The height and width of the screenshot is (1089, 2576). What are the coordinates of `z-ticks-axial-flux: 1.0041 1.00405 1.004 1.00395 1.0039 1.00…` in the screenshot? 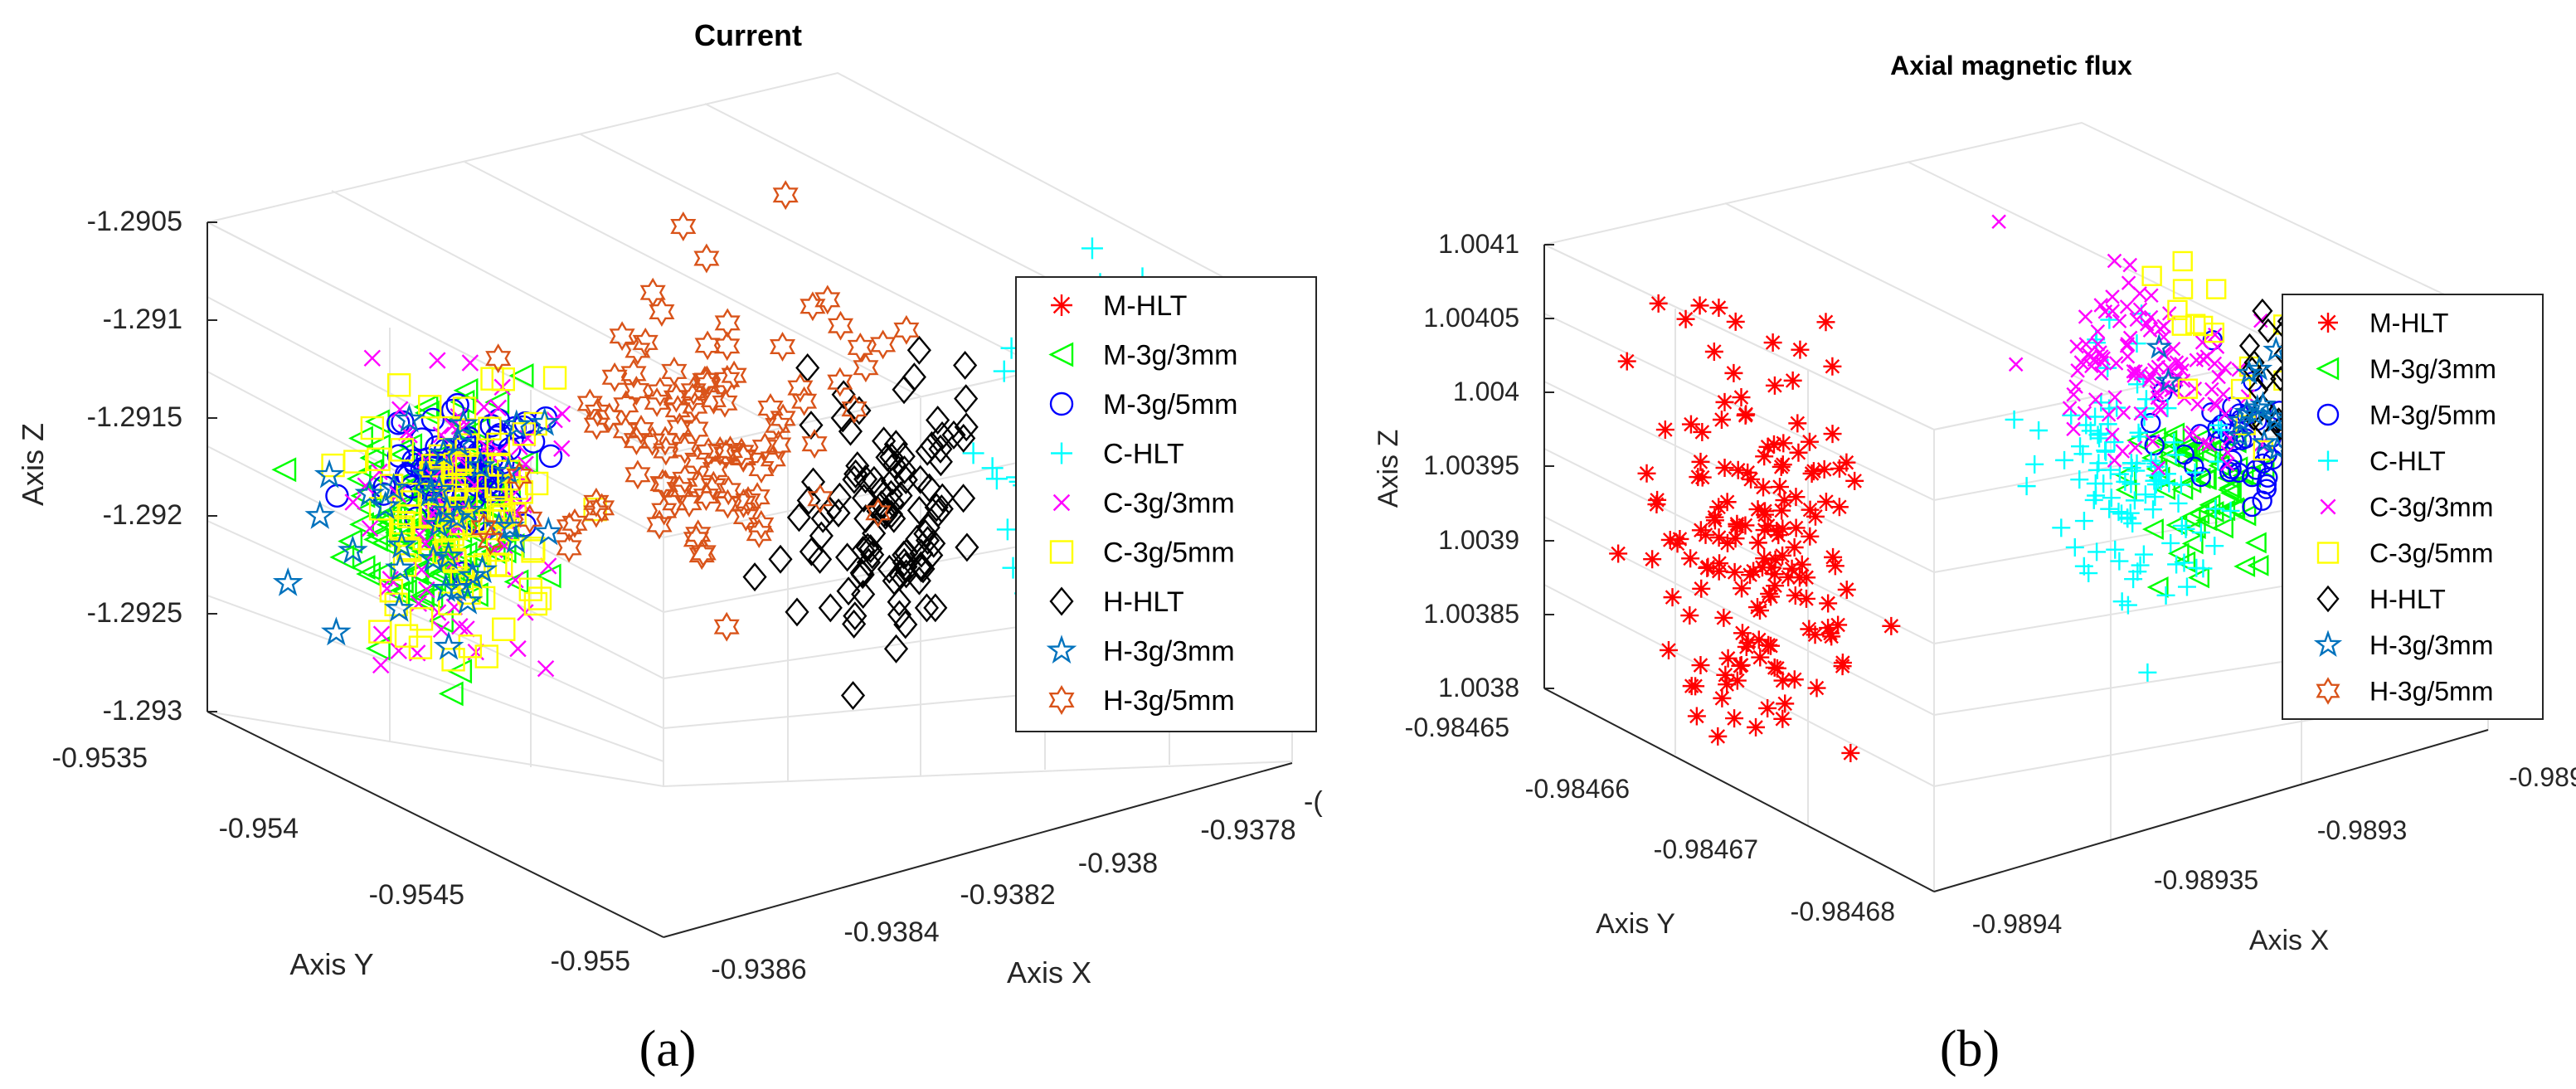 It's located at (1488, 466).